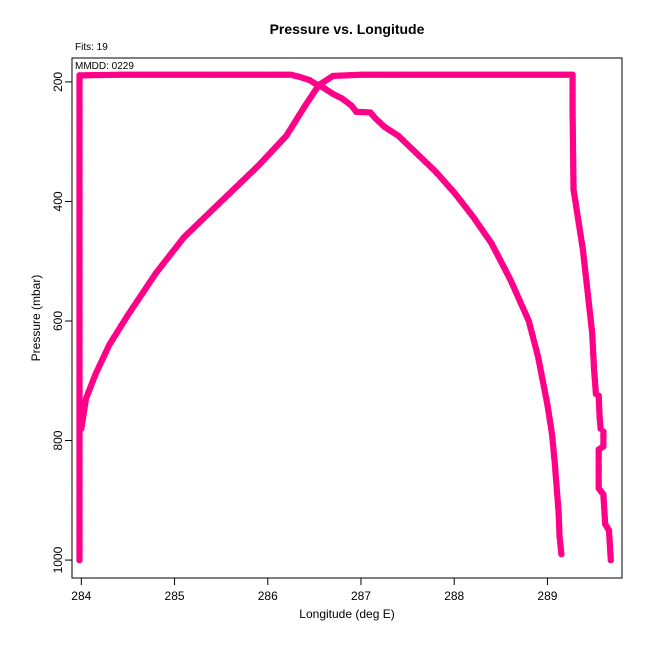 Image resolution: width=650 pixels, height=650 pixels. I want to click on y-tick-label: 1000, so click(58, 559).